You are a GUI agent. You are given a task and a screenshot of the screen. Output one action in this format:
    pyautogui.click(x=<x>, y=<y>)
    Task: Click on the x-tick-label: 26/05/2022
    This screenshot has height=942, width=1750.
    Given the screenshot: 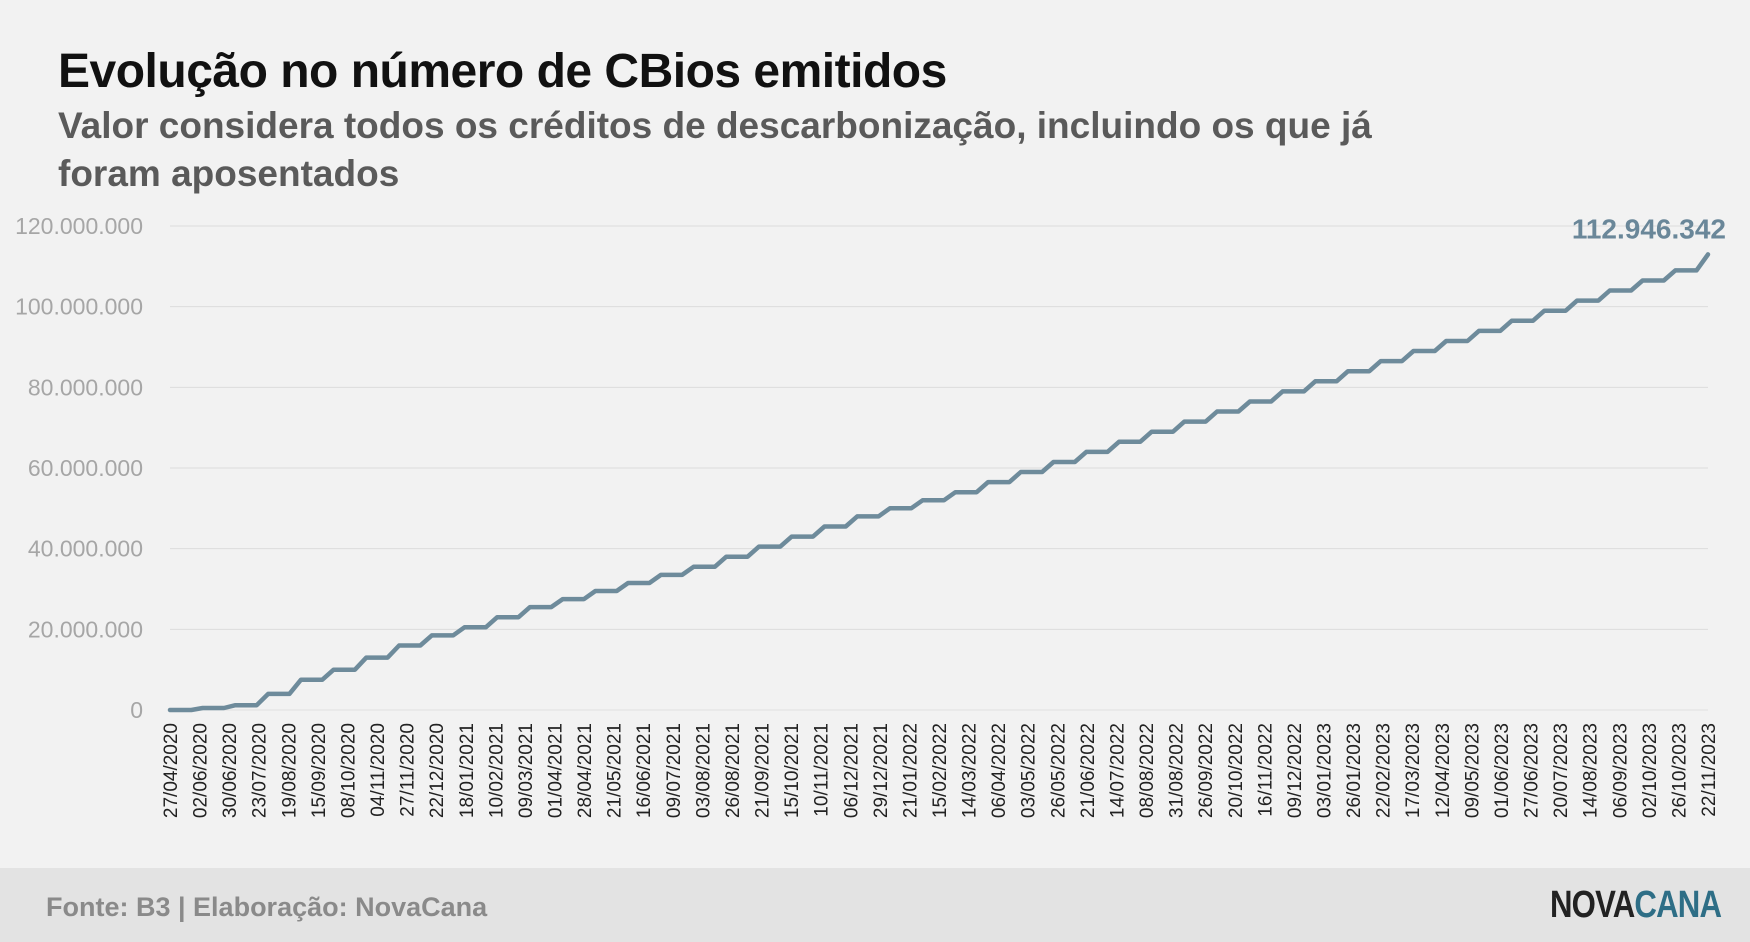 What is the action you would take?
    pyautogui.click(x=1058, y=770)
    